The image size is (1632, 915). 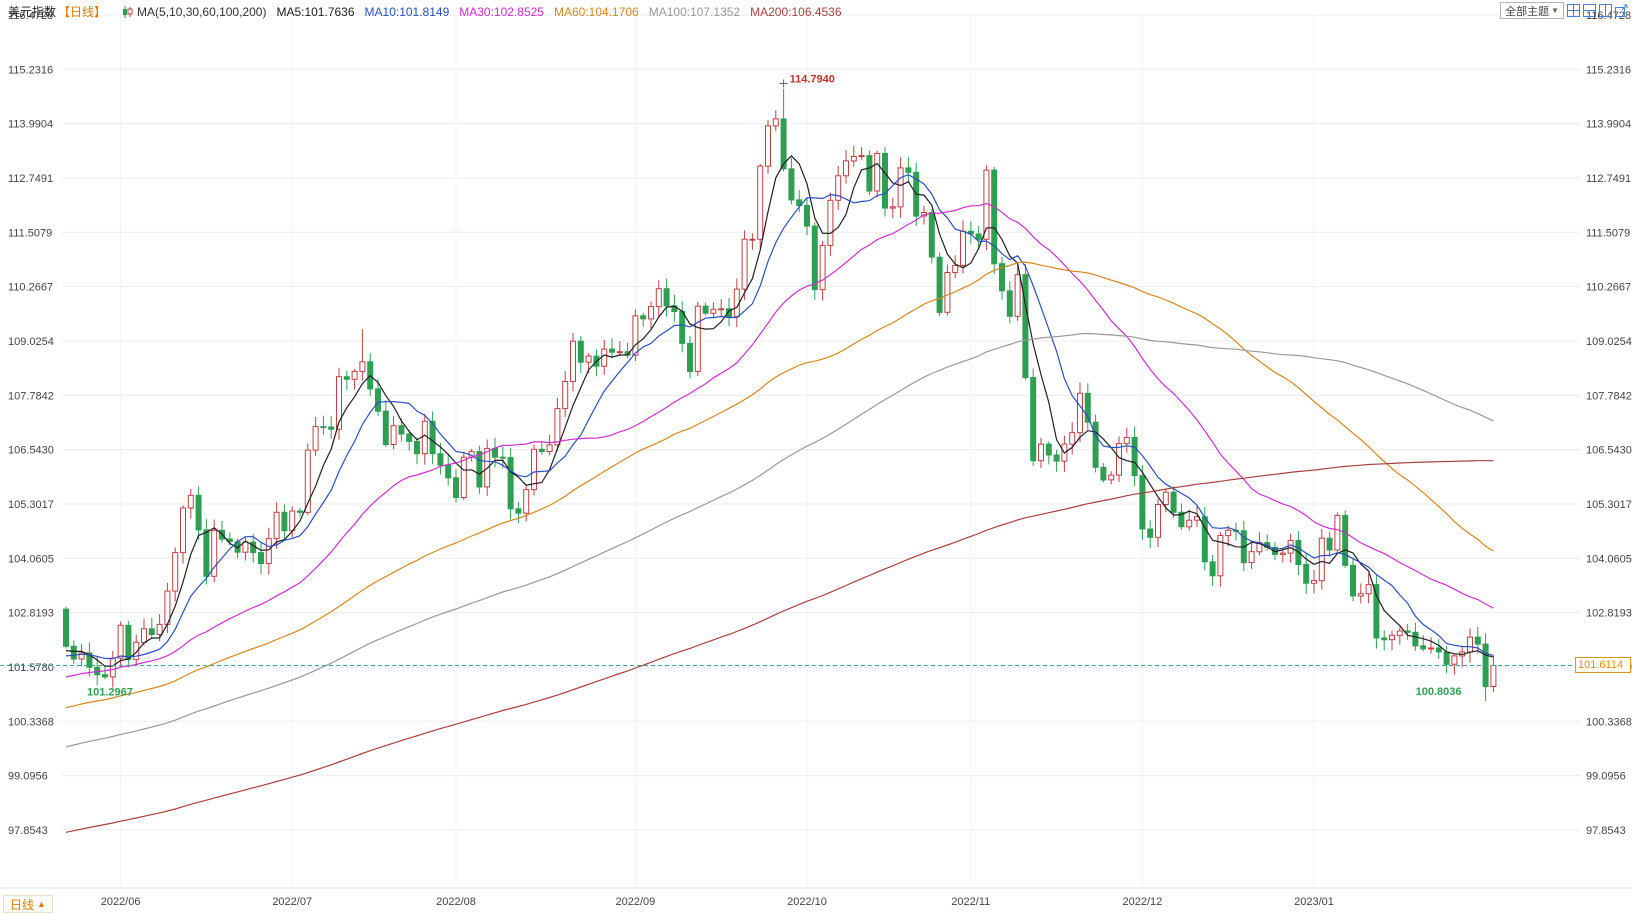 I want to click on split-horizontal-icon, so click(x=1589, y=10).